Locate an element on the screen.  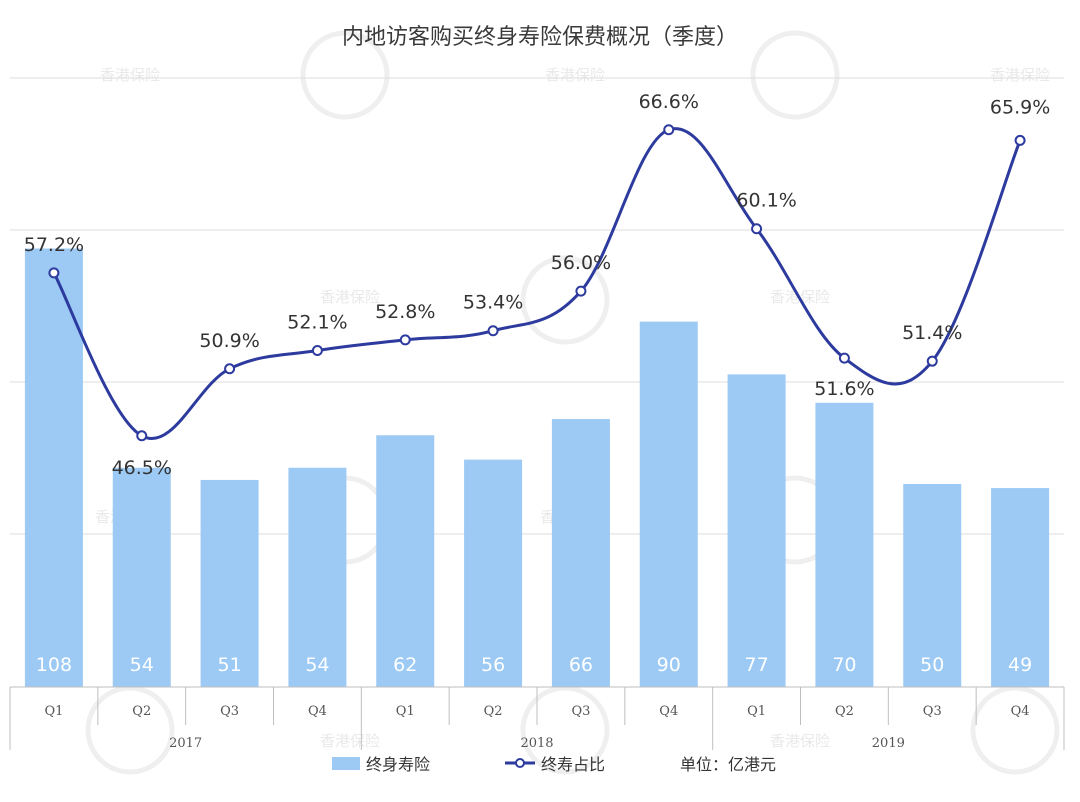
line-value-label: 53.4% is located at coordinates (493, 303).